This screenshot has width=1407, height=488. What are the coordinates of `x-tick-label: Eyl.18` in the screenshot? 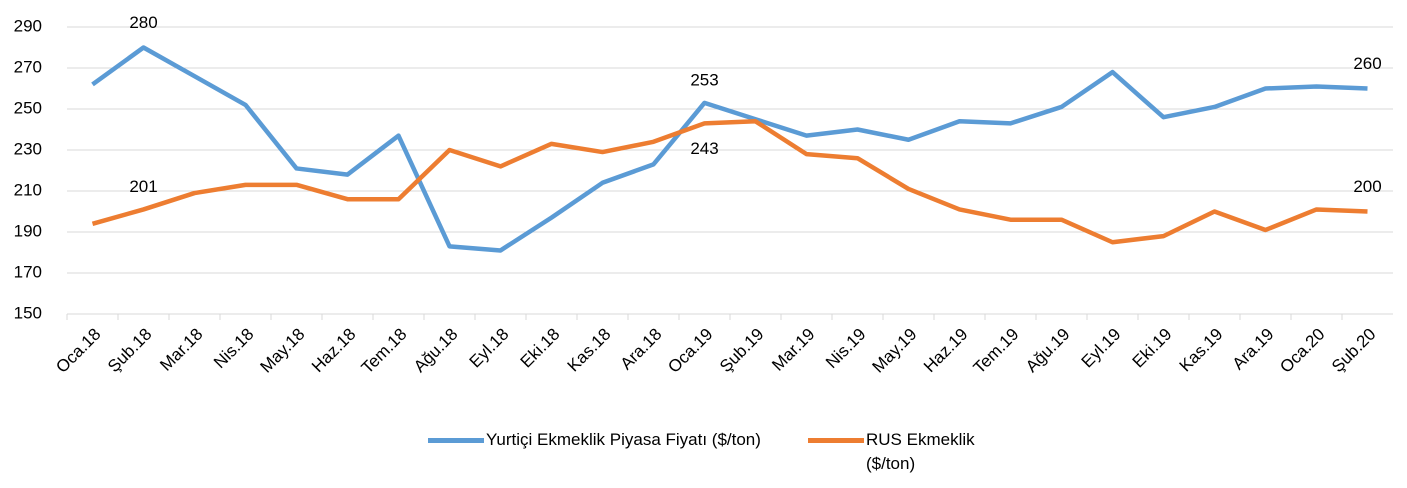 It's located at (489, 348).